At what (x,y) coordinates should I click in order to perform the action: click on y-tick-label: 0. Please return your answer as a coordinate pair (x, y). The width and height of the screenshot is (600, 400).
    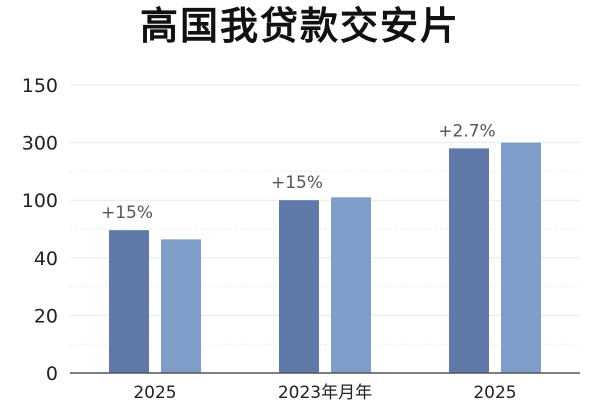
    Looking at the image, I should click on (52, 374).